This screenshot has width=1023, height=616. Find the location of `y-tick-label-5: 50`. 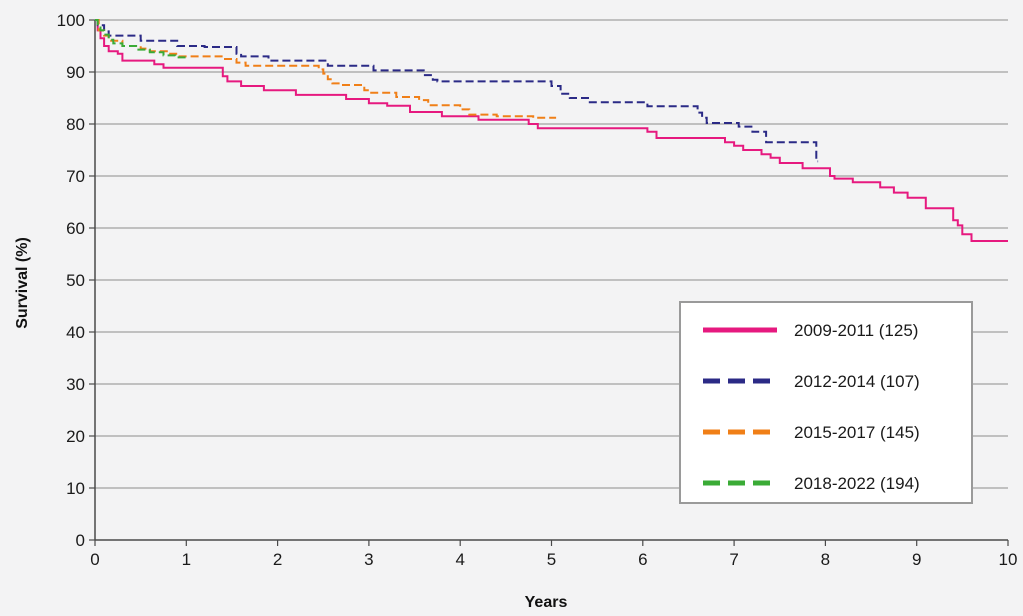

y-tick-label-5: 50 is located at coordinates (75, 280).